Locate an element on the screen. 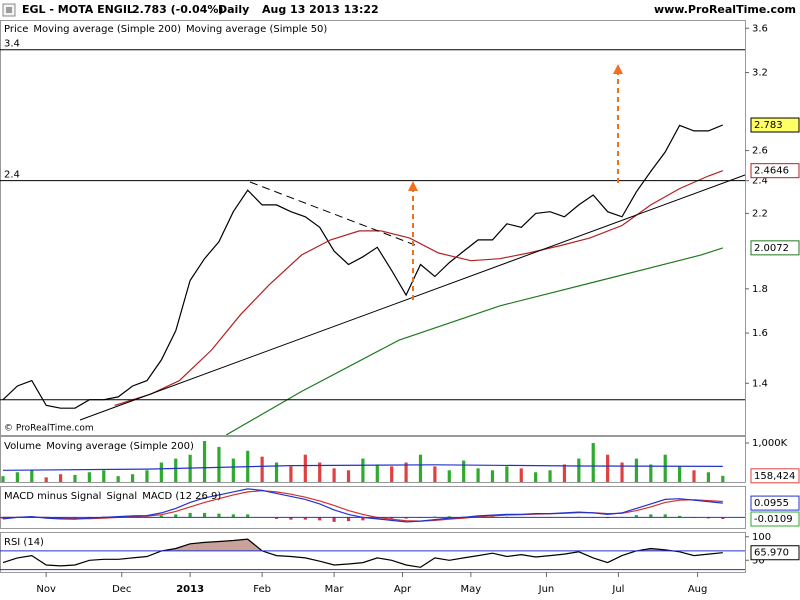 Image resolution: width=800 pixels, height=600 pixels. legend-entry: Volume is located at coordinates (22, 446).